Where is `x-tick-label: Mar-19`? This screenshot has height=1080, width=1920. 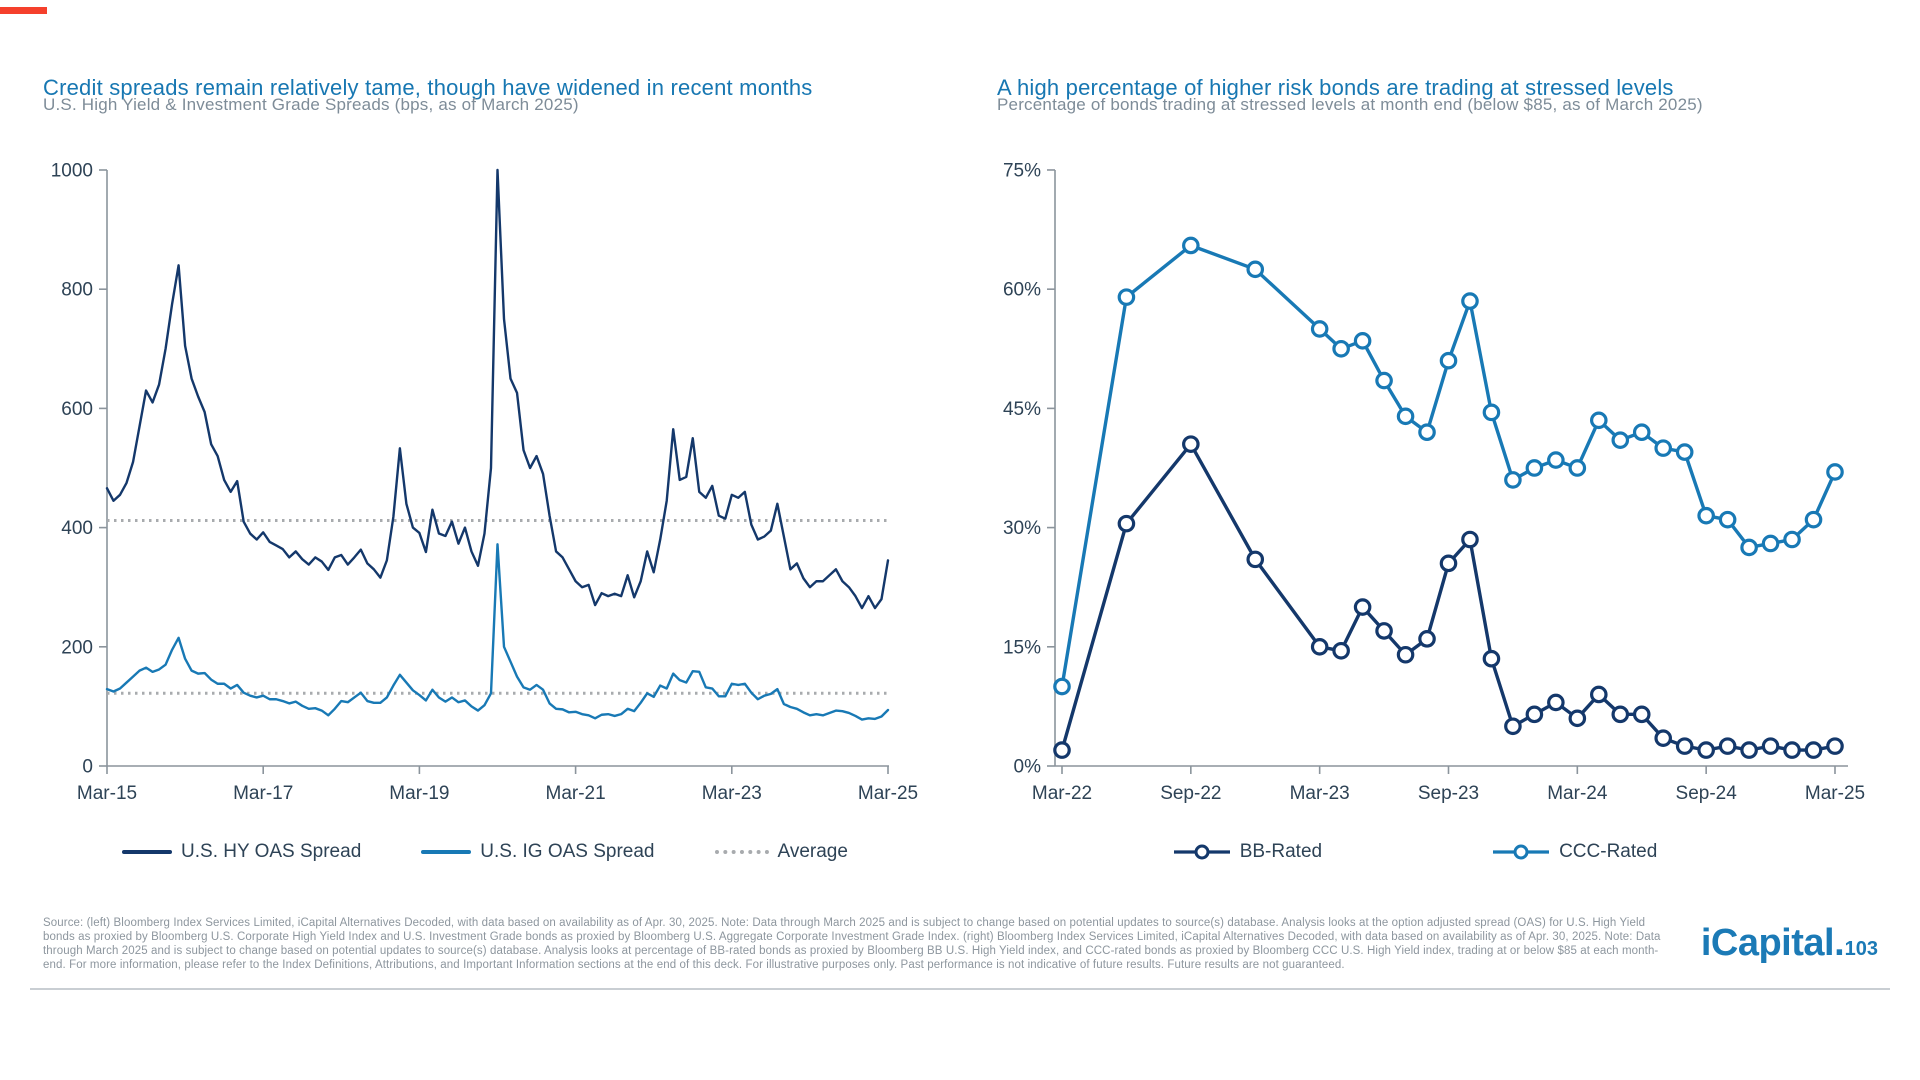
x-tick-label: Mar-19 is located at coordinates (419, 793).